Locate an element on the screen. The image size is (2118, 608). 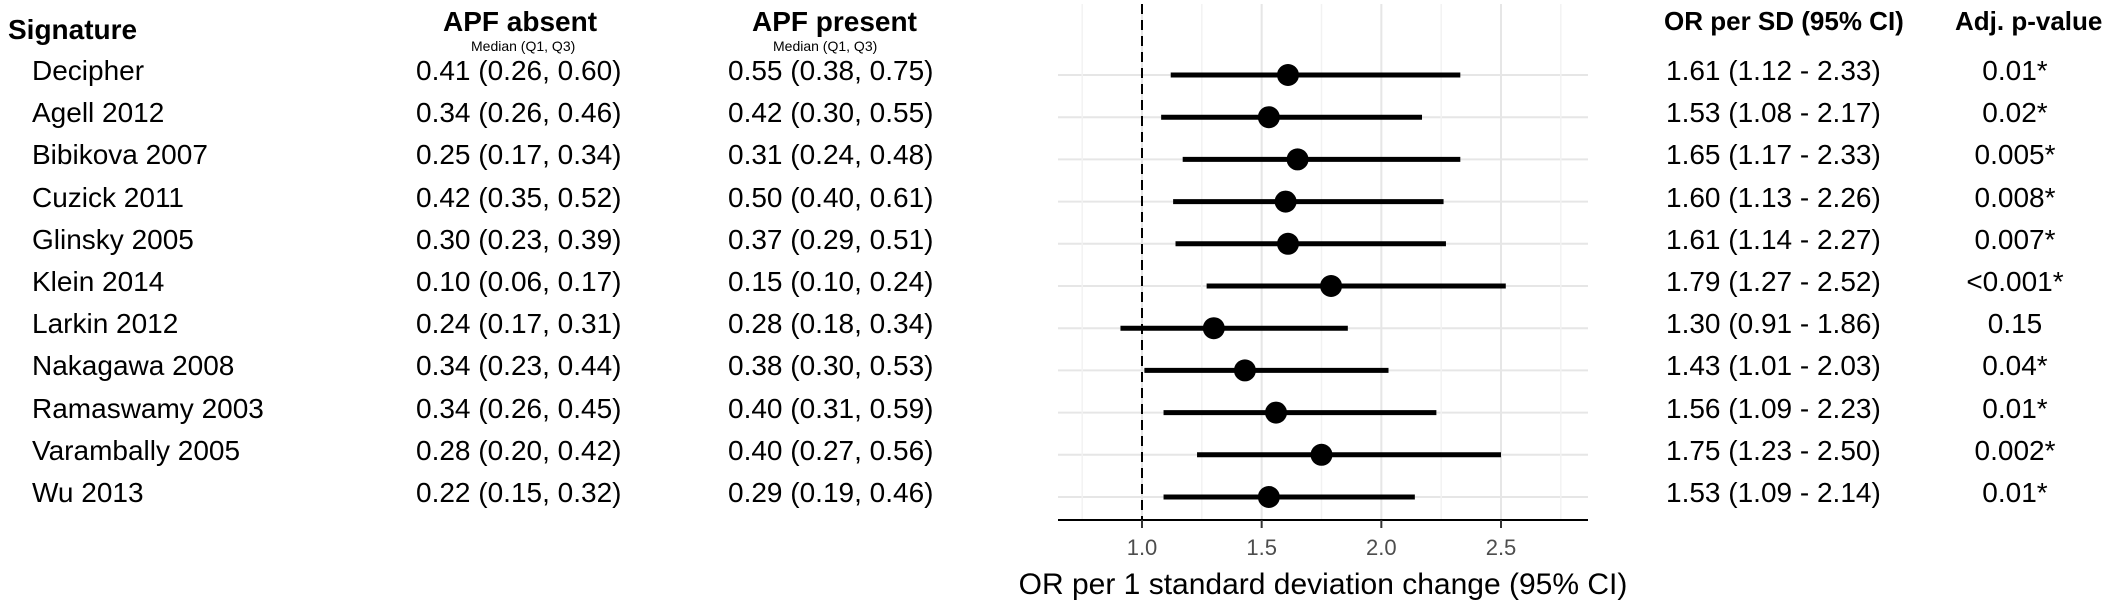
apf-absent-value: 0.34 (0.23, 0.44) is located at coordinates (519, 366).